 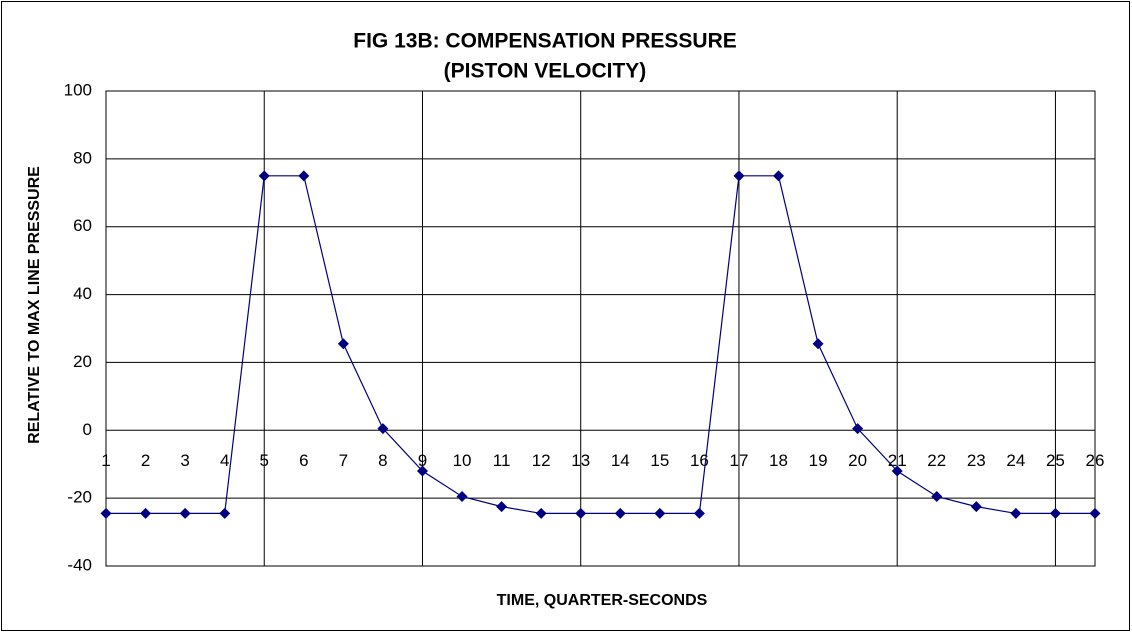 I want to click on x-tick-label: 3, so click(x=184, y=460).